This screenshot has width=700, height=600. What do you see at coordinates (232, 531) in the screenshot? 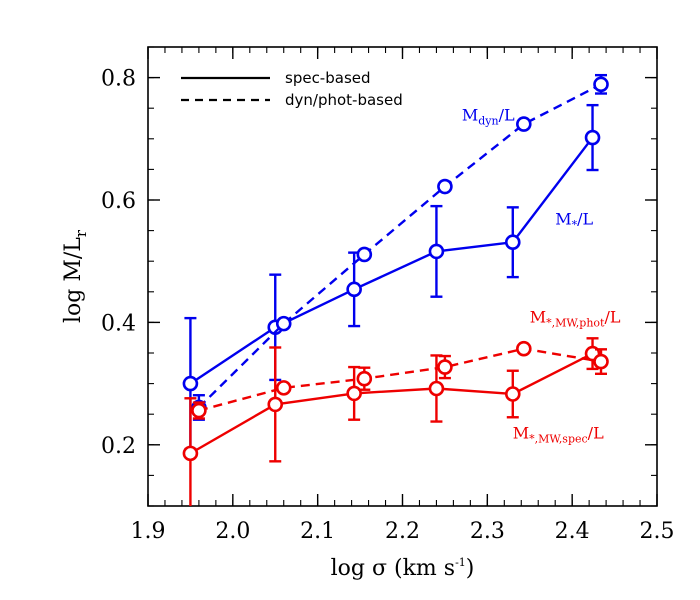
I see `x-tick-label: 2.0` at bounding box center [232, 531].